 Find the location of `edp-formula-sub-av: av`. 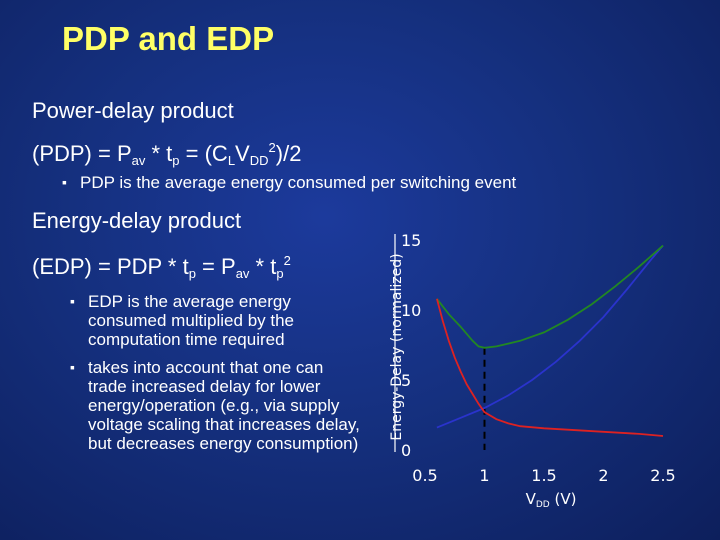

edp-formula-sub-av: av is located at coordinates (242, 273).